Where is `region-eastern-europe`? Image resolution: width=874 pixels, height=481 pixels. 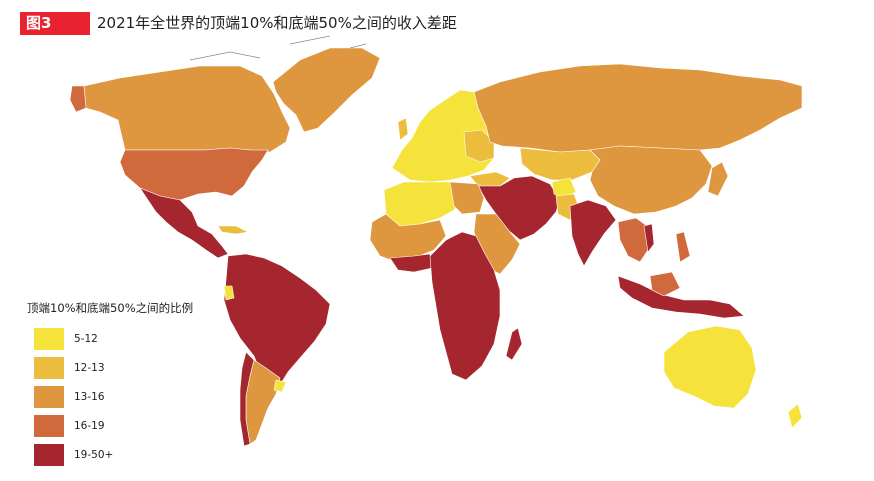
region-eastern-europe is located at coordinates (479, 146).